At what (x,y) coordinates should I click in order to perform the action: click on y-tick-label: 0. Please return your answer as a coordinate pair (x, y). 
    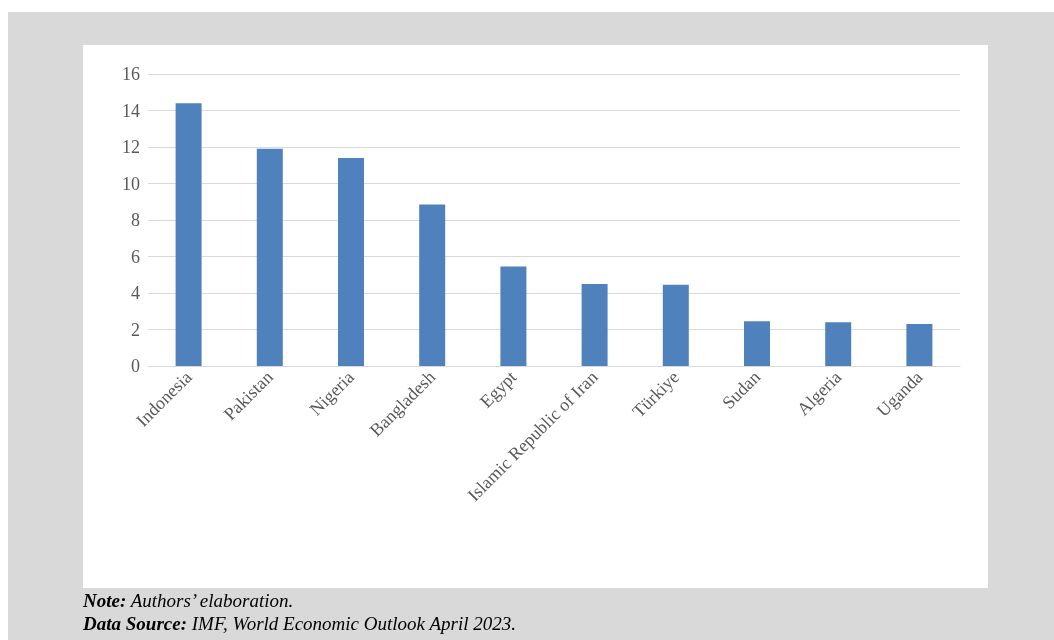
    Looking at the image, I should click on (135, 366).